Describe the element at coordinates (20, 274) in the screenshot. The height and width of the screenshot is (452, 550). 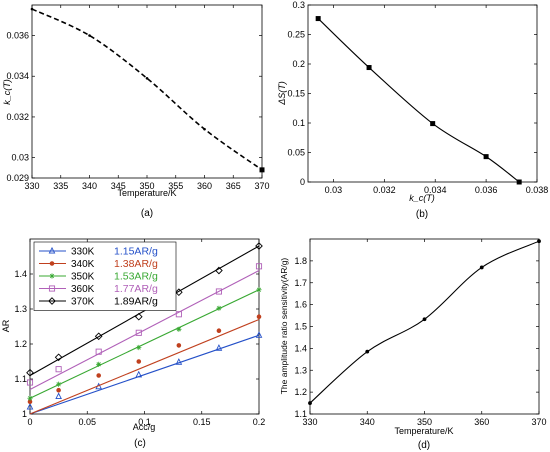
I see `panel-c-y-tick-label: 1.4` at that location.